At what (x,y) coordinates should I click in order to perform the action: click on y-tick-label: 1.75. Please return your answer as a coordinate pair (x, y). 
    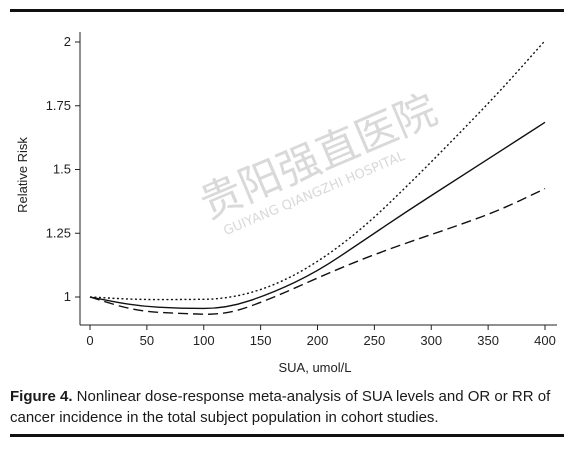
    Looking at the image, I should click on (58, 105).